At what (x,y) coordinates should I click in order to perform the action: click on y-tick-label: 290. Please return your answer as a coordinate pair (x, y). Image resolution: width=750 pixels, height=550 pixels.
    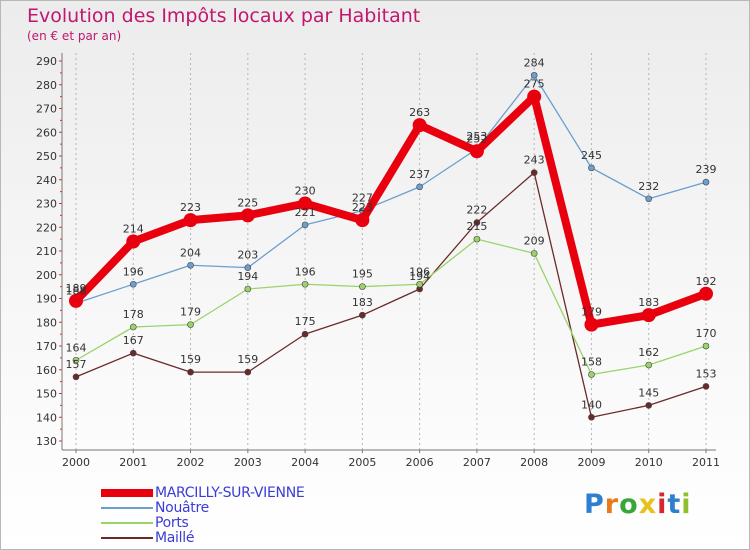
    Looking at the image, I should click on (46, 61).